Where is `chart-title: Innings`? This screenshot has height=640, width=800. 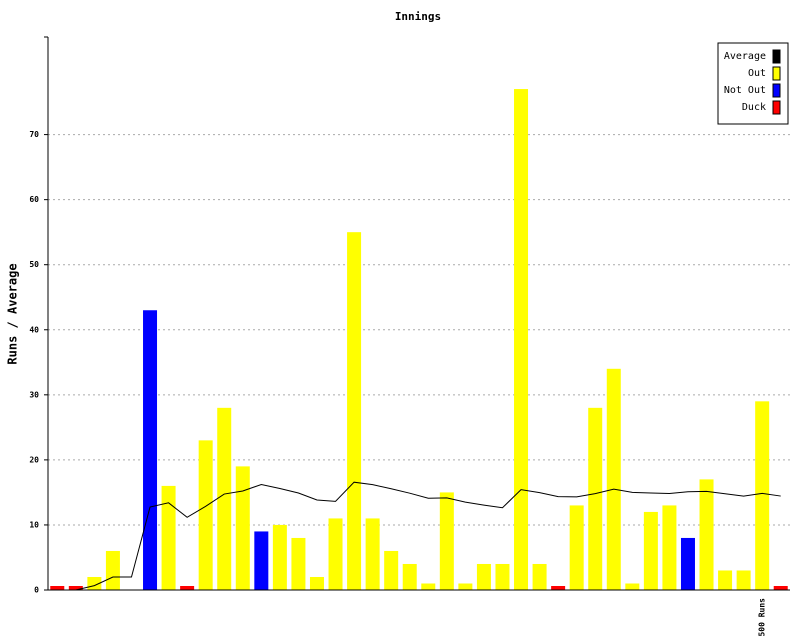 chart-title: Innings is located at coordinates (418, 16).